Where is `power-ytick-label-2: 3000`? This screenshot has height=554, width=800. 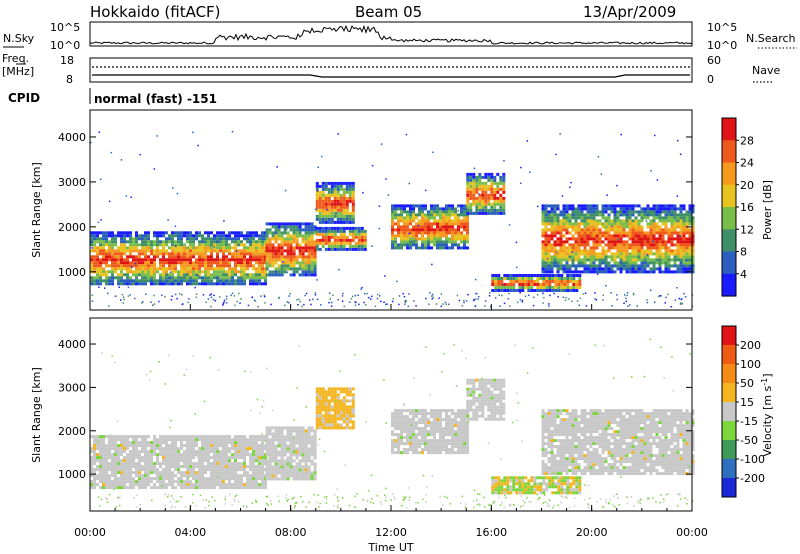 power-ytick-label-2: 3000 is located at coordinates (72, 182).